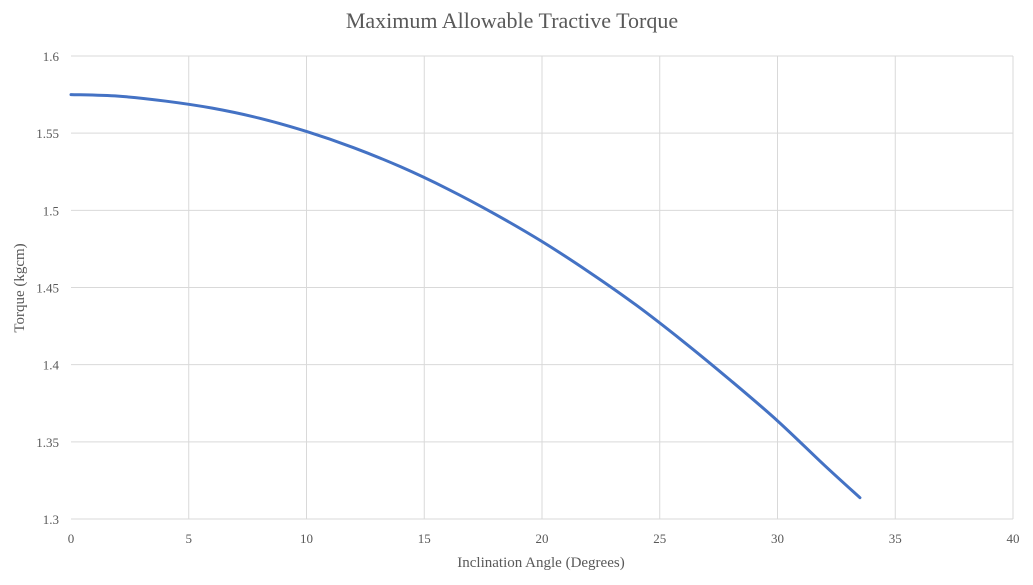 The width and height of the screenshot is (1033, 585). What do you see at coordinates (51, 365) in the screenshot?
I see `y-tick-label: 1.4` at bounding box center [51, 365].